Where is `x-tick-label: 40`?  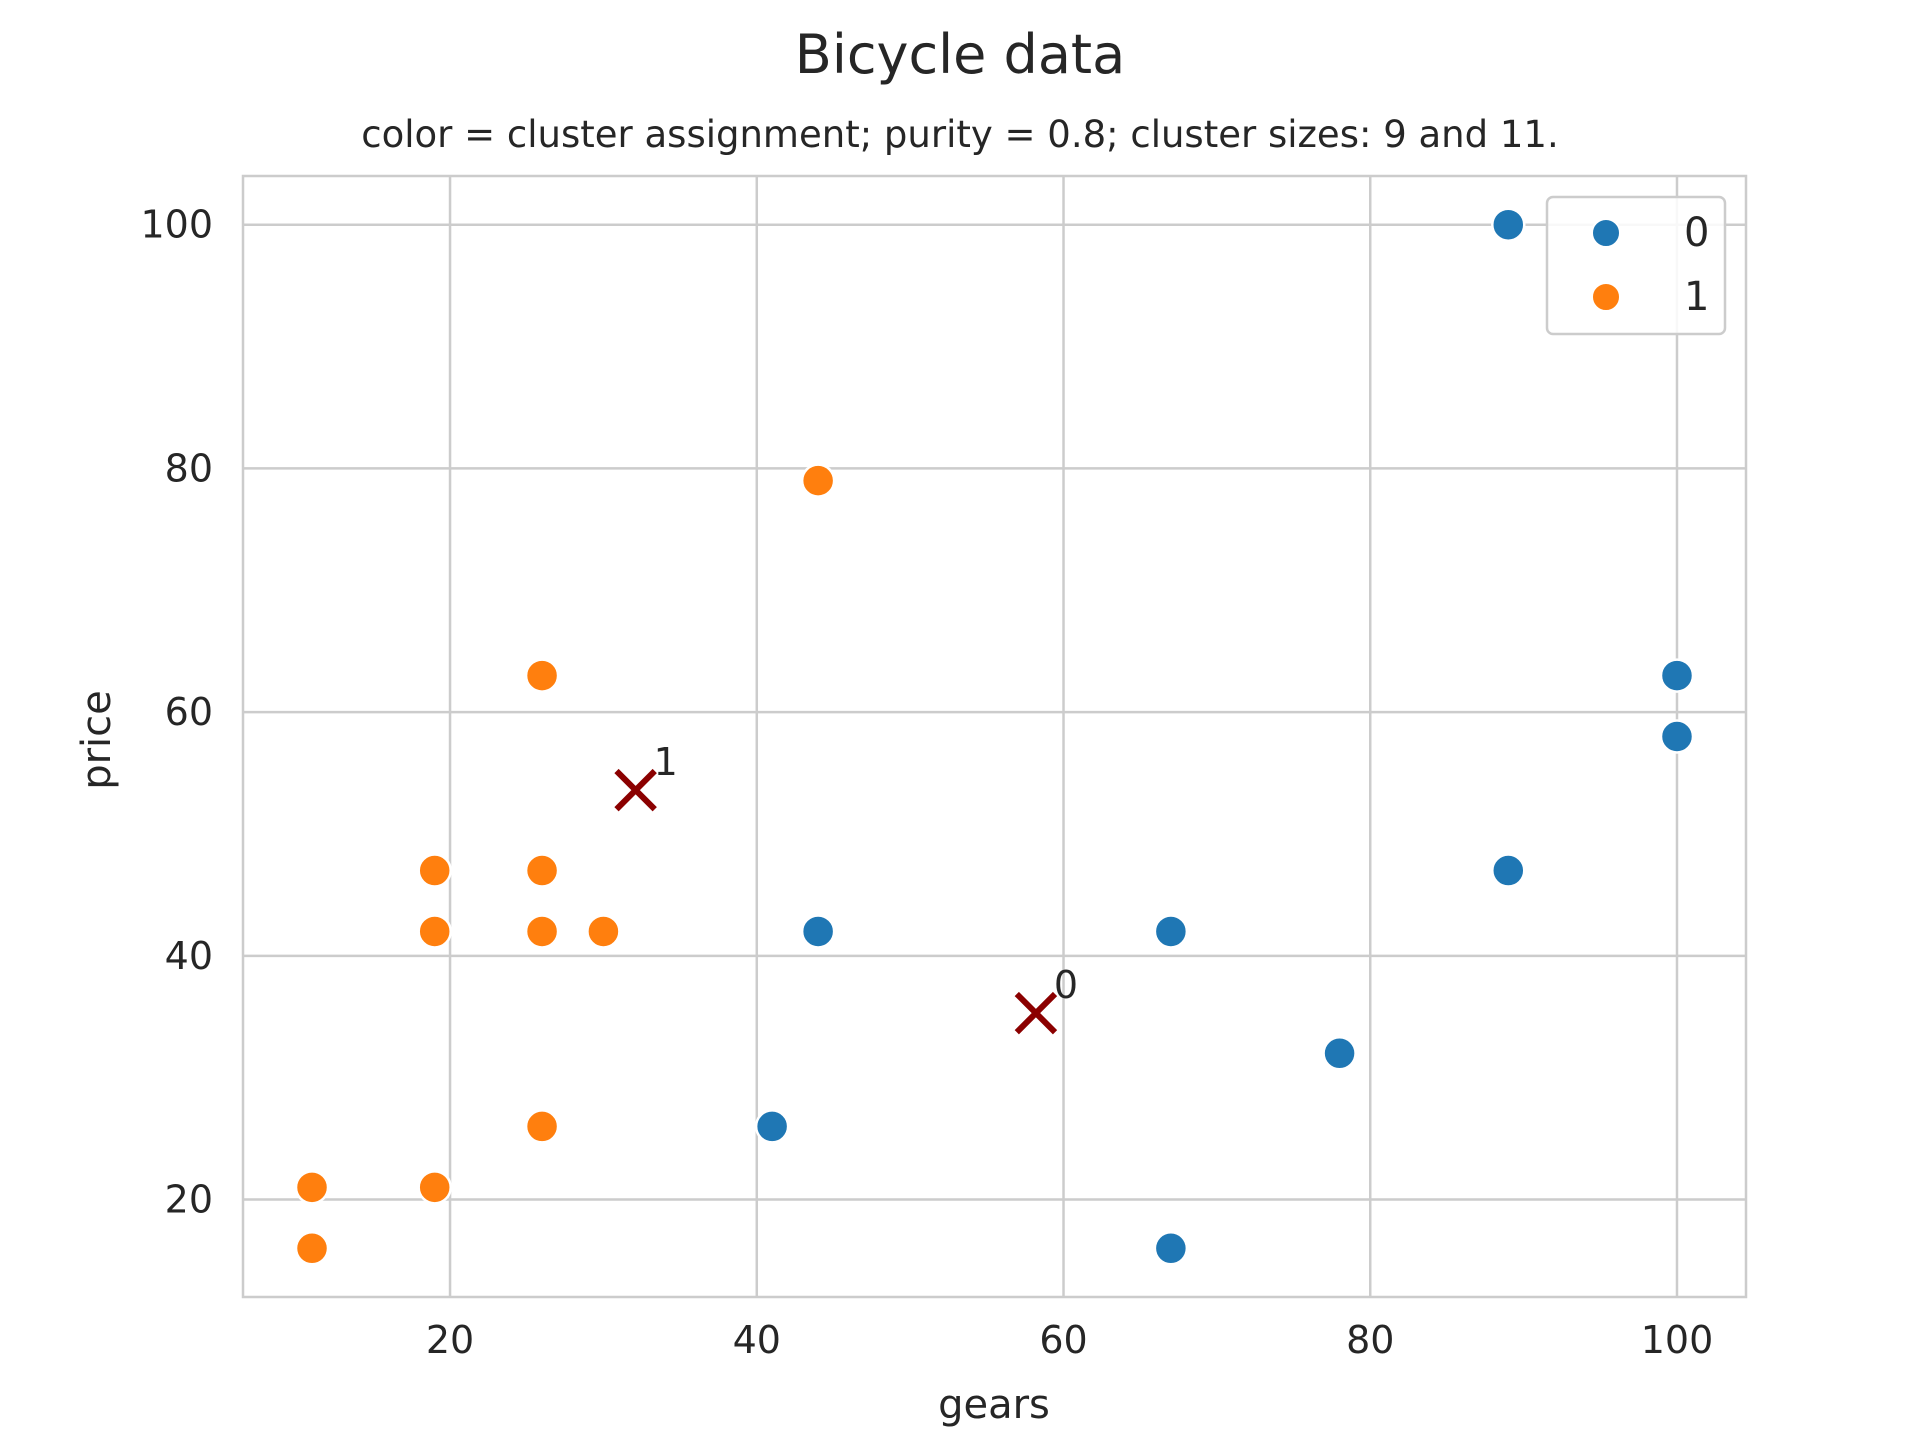 x-tick-label: 40 is located at coordinates (757, 1340).